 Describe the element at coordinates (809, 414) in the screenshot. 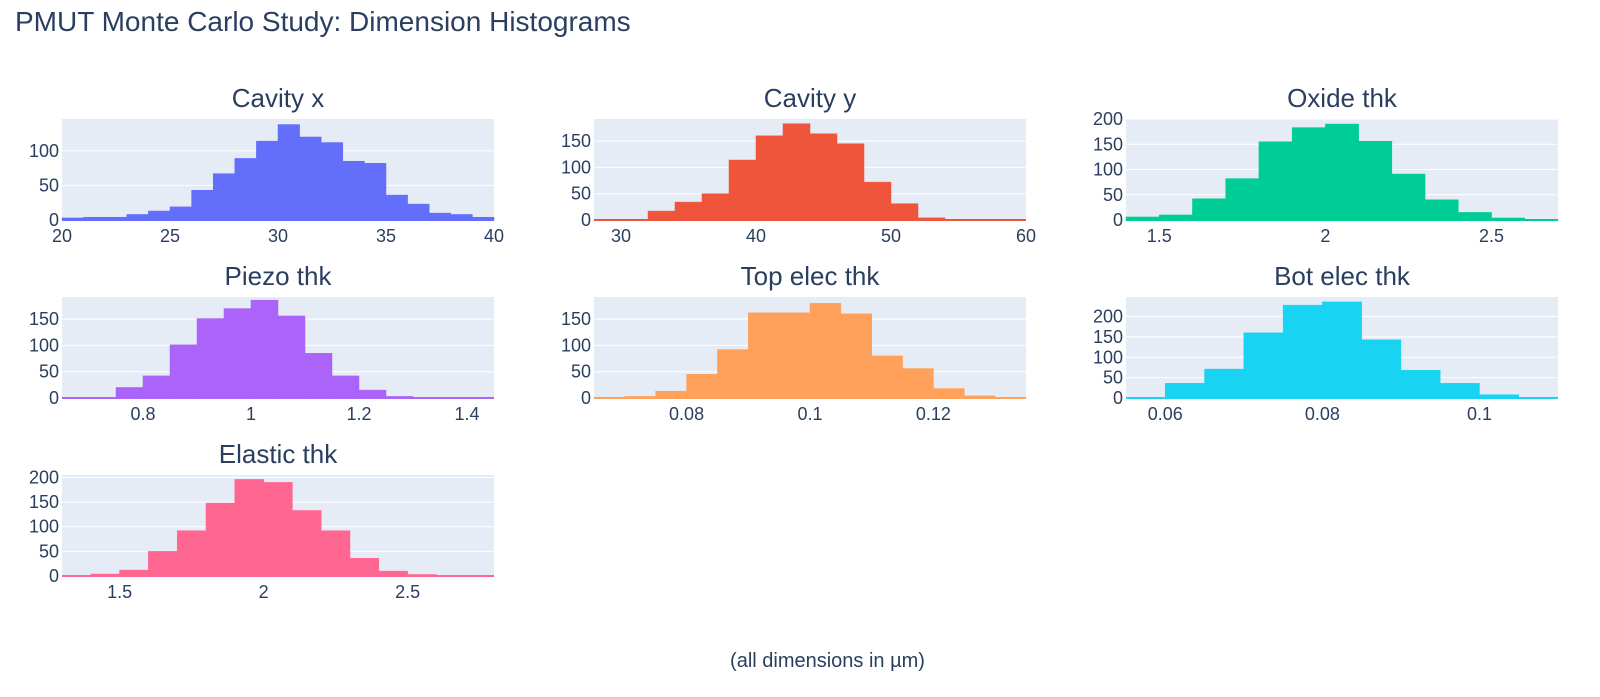

I see `x-tick-label: 0.1` at that location.